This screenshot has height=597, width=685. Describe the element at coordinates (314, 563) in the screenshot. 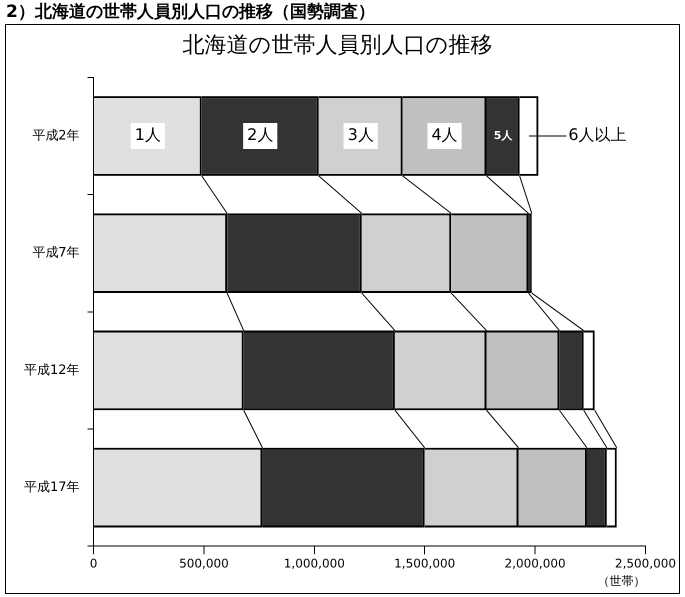

I see `x-tick-label: 1,000,000` at that location.